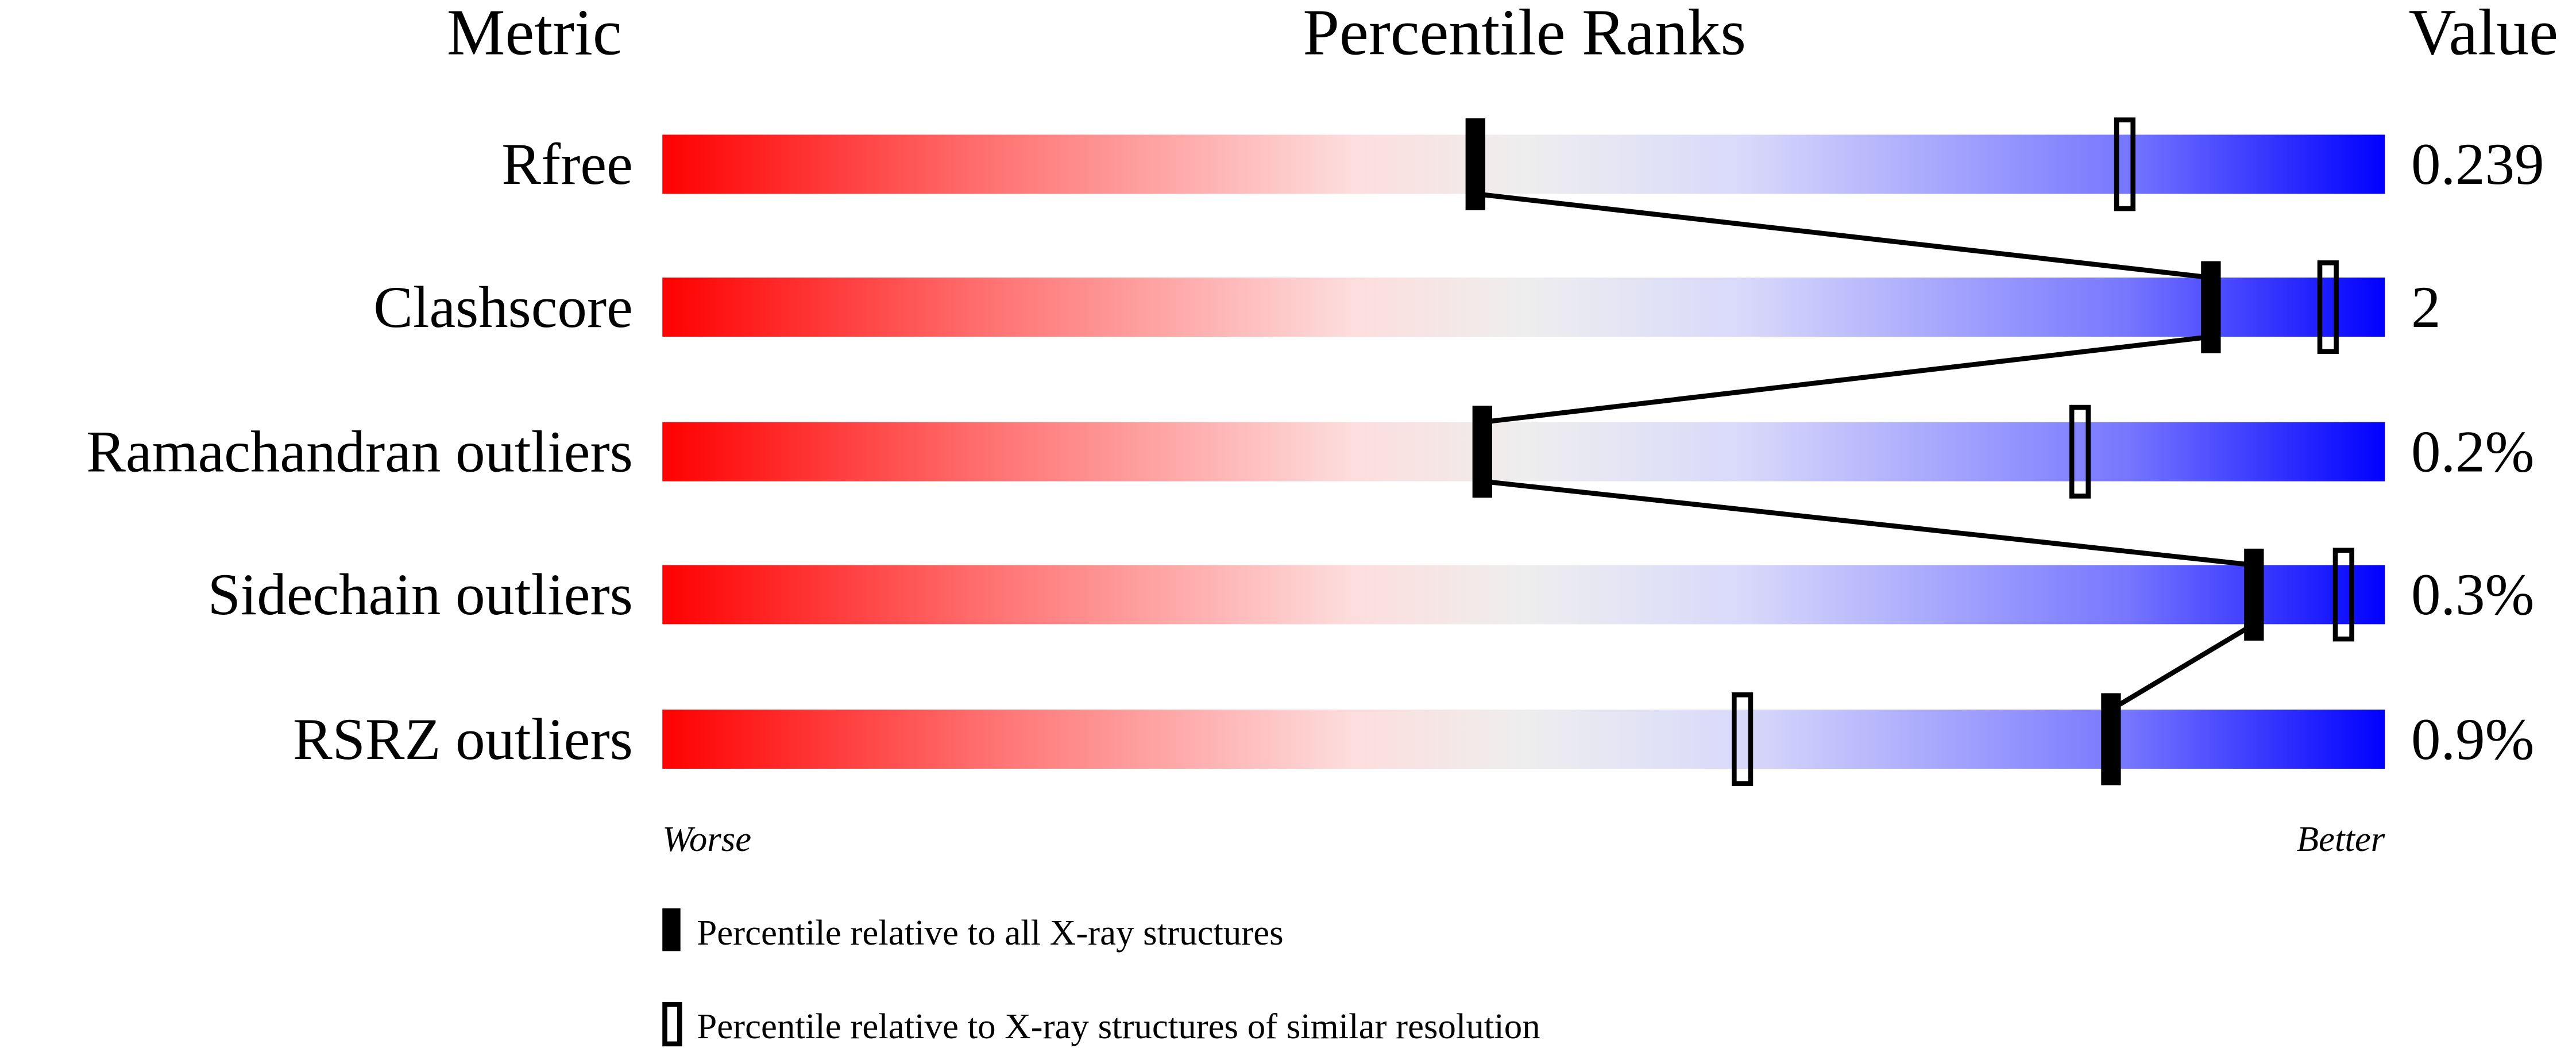 The image size is (2576, 1048). Describe the element at coordinates (2472, 594) in the screenshot. I see `metric-value: 0.3%` at that location.